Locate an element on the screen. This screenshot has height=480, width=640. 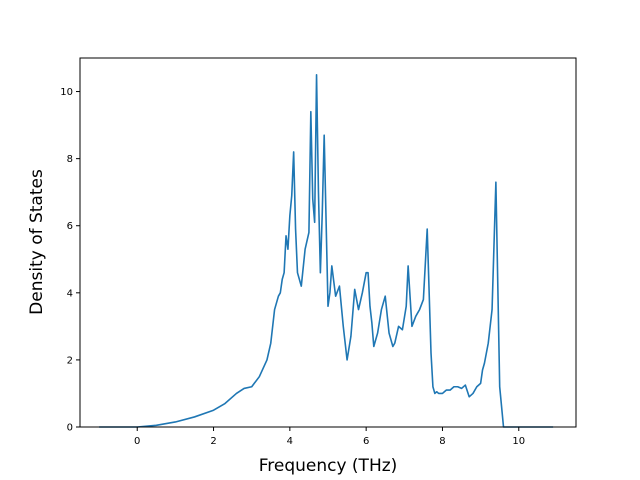
x-tick-label: 8 is located at coordinates (442, 441).